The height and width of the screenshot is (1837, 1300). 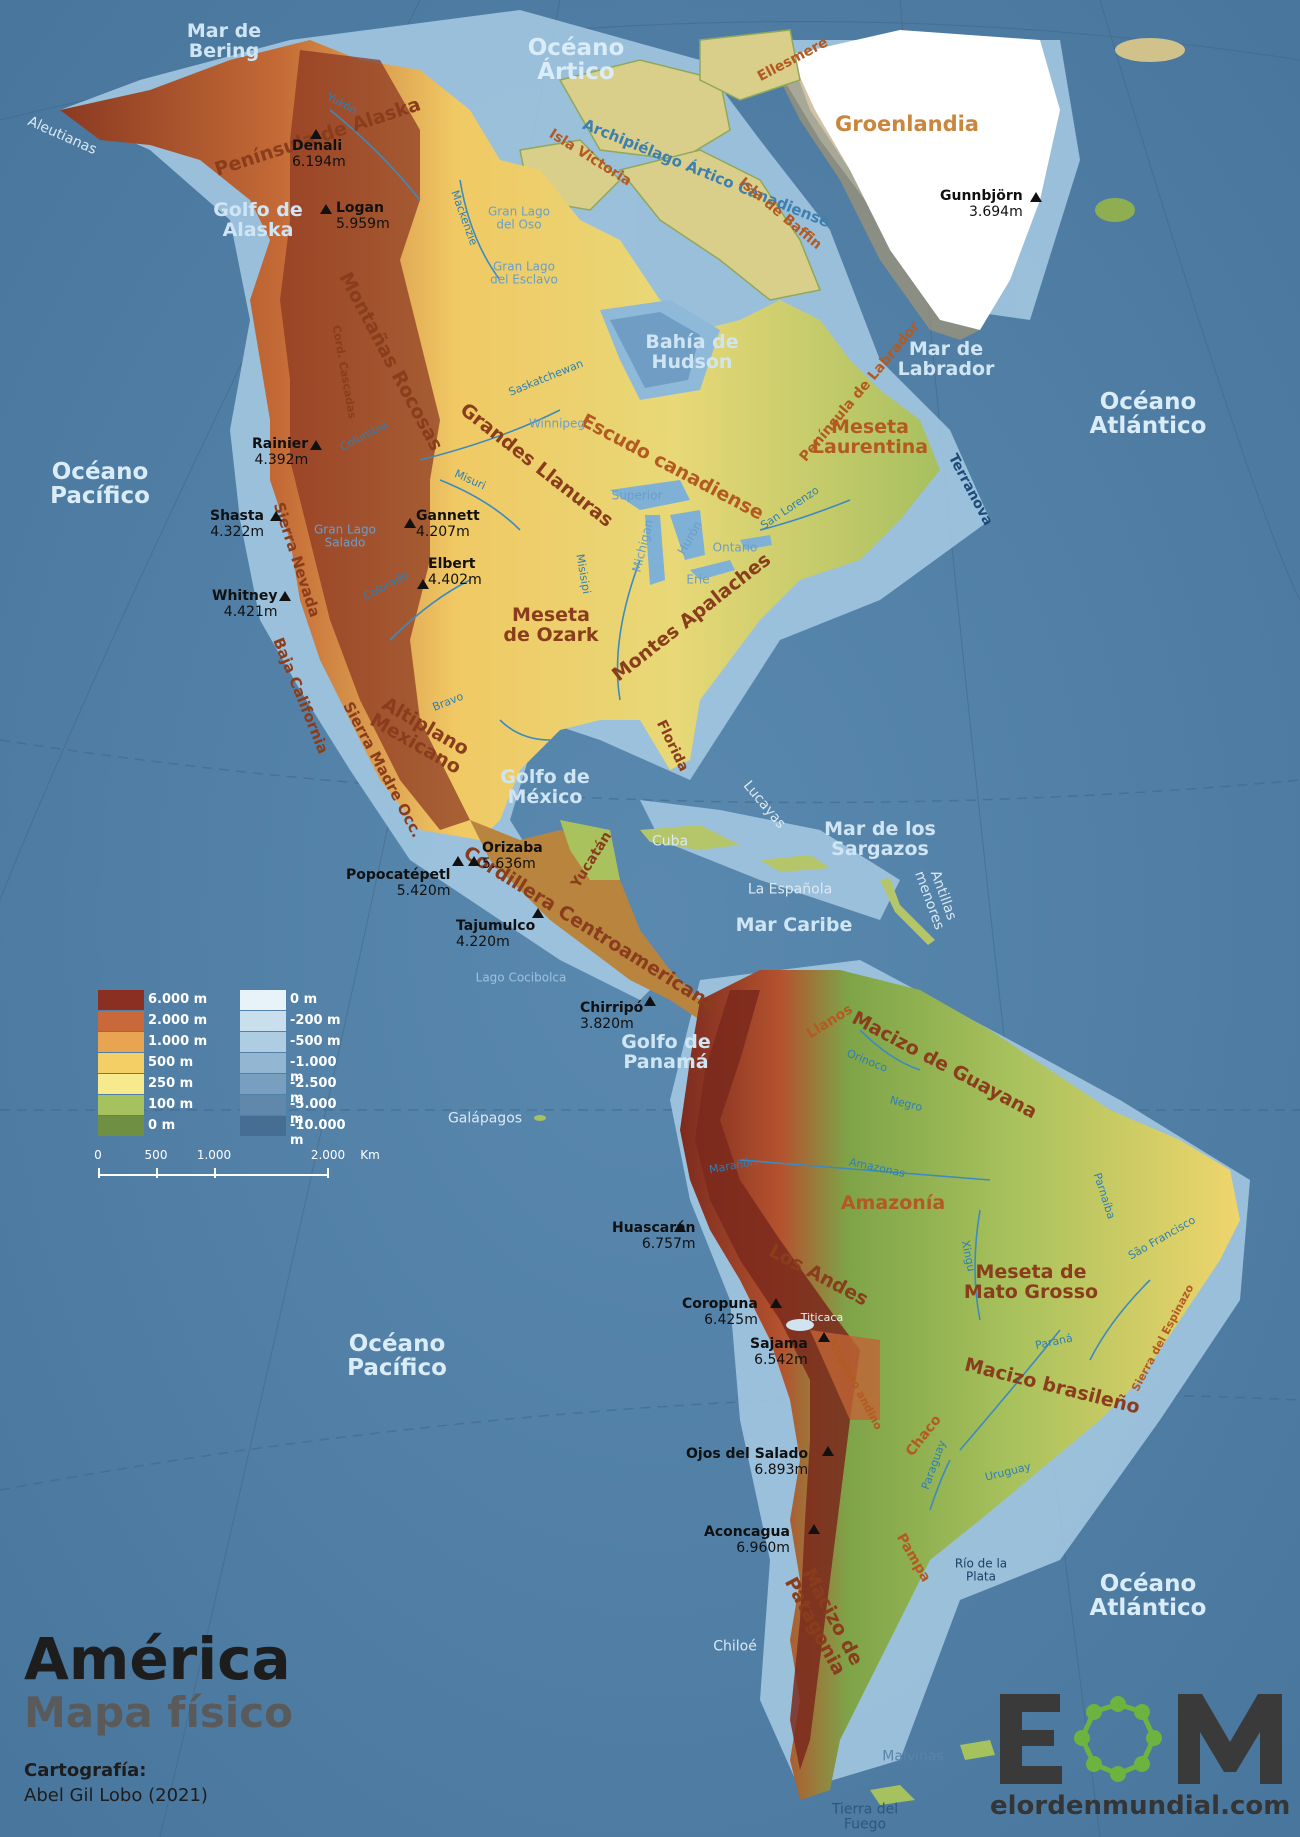 I want to click on lake-label: Superior, so click(x=637, y=495).